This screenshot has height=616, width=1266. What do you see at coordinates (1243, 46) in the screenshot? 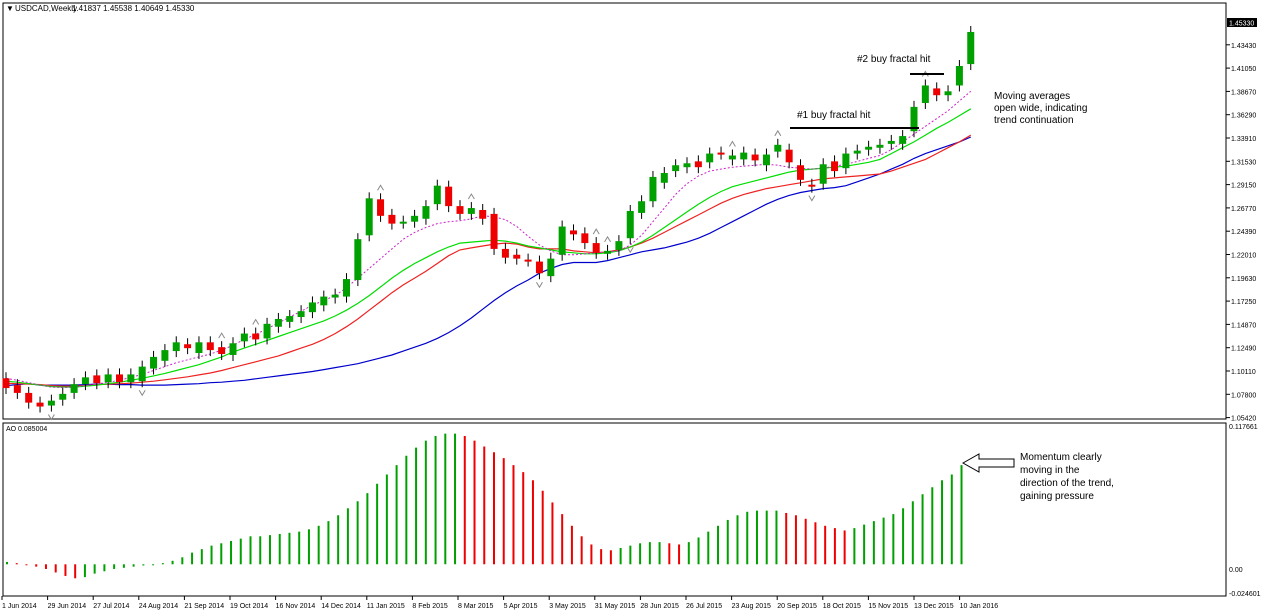
I see `price-tick-label: 1.43430` at bounding box center [1243, 46].